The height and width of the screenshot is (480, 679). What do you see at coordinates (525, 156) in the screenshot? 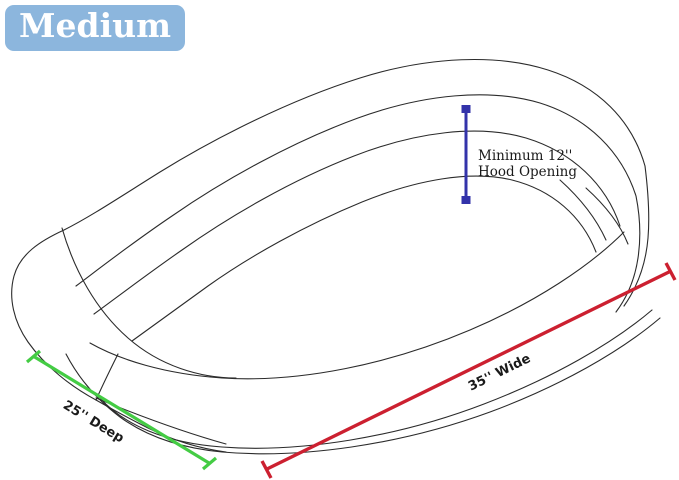
I see `hood-opening-callout-line1: Minimum 12''` at bounding box center [525, 156].